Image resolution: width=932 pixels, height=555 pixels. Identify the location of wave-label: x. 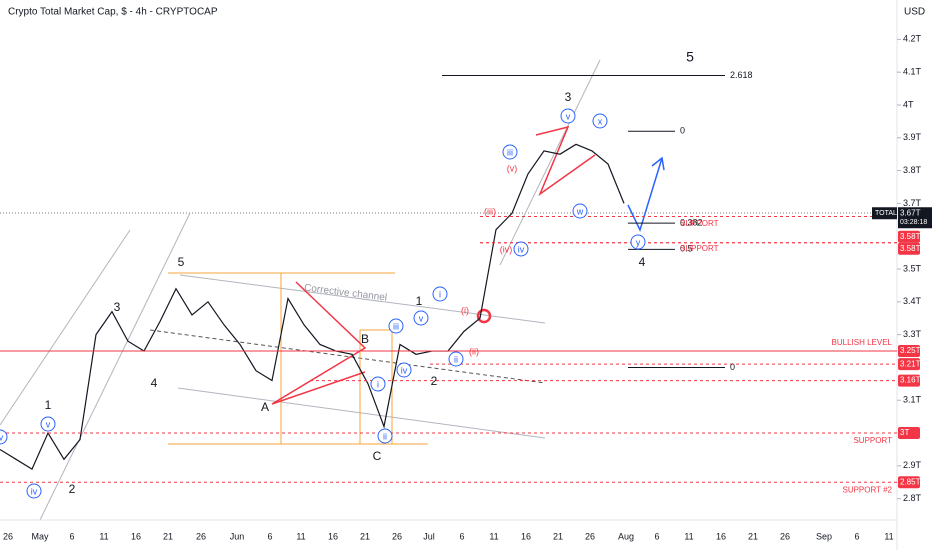
(600, 121).